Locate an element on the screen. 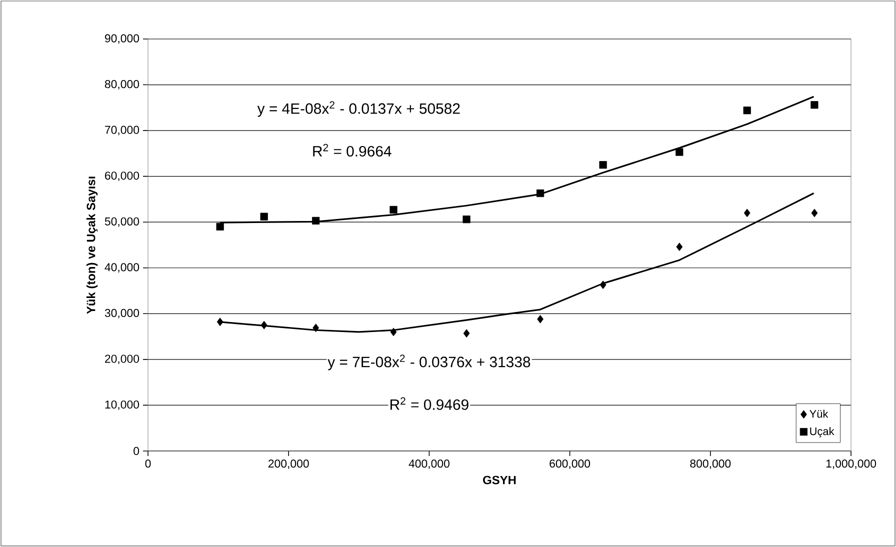  y-tick-label: 10,000 is located at coordinates (122, 405).